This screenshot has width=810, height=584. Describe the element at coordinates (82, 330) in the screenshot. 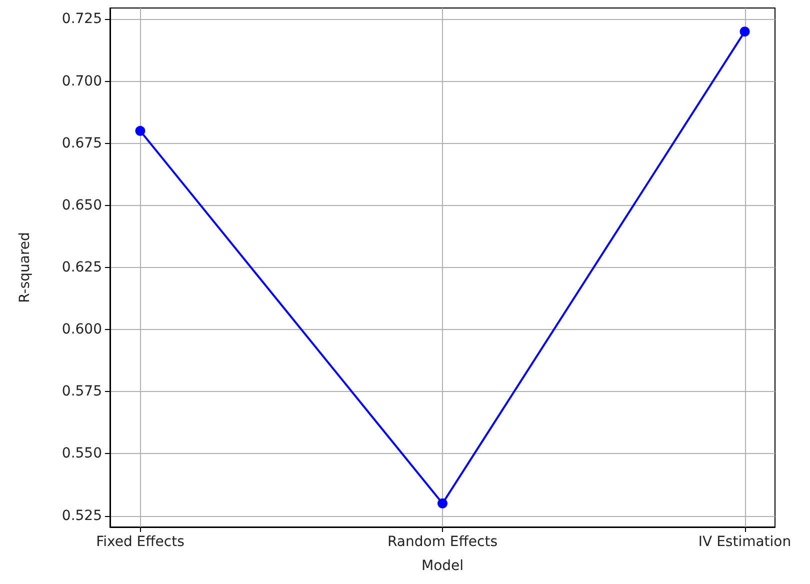

I see `y-tick-label: 0.600` at that location.